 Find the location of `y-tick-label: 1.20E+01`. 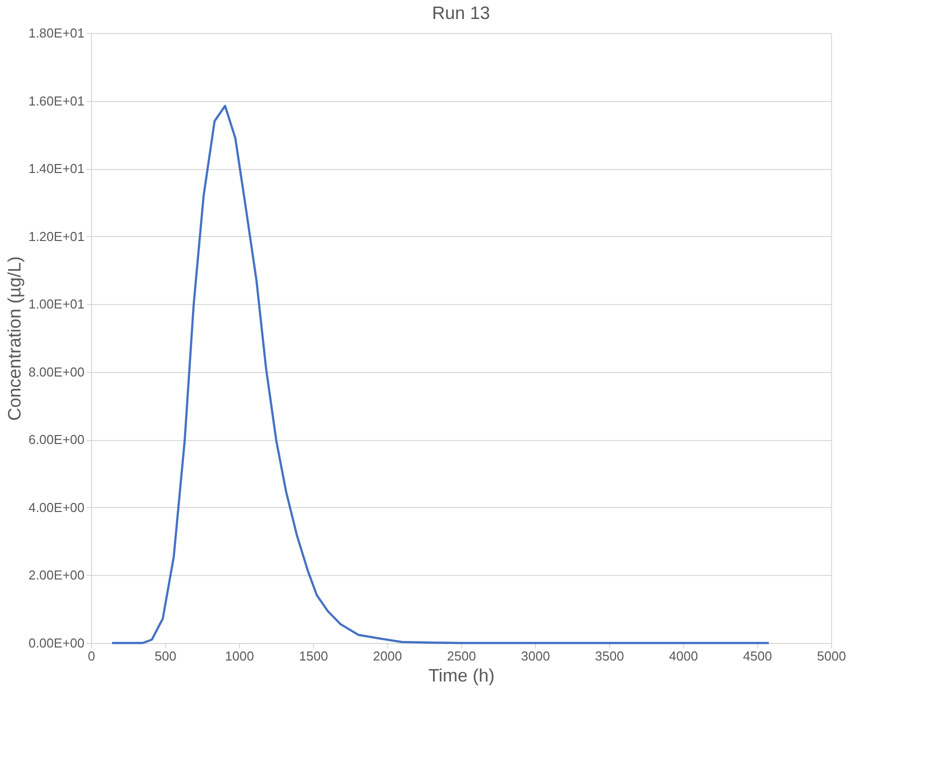

y-tick-label: 1.20E+01 is located at coordinates (56, 236).